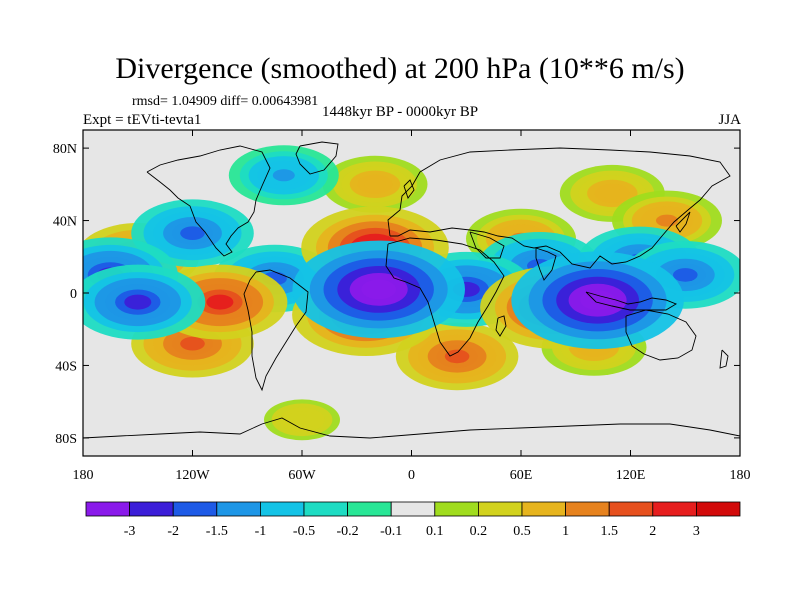 The width and height of the screenshot is (800, 600). Describe the element at coordinates (487, 245) in the screenshot. I see `coastline-arabia` at that location.